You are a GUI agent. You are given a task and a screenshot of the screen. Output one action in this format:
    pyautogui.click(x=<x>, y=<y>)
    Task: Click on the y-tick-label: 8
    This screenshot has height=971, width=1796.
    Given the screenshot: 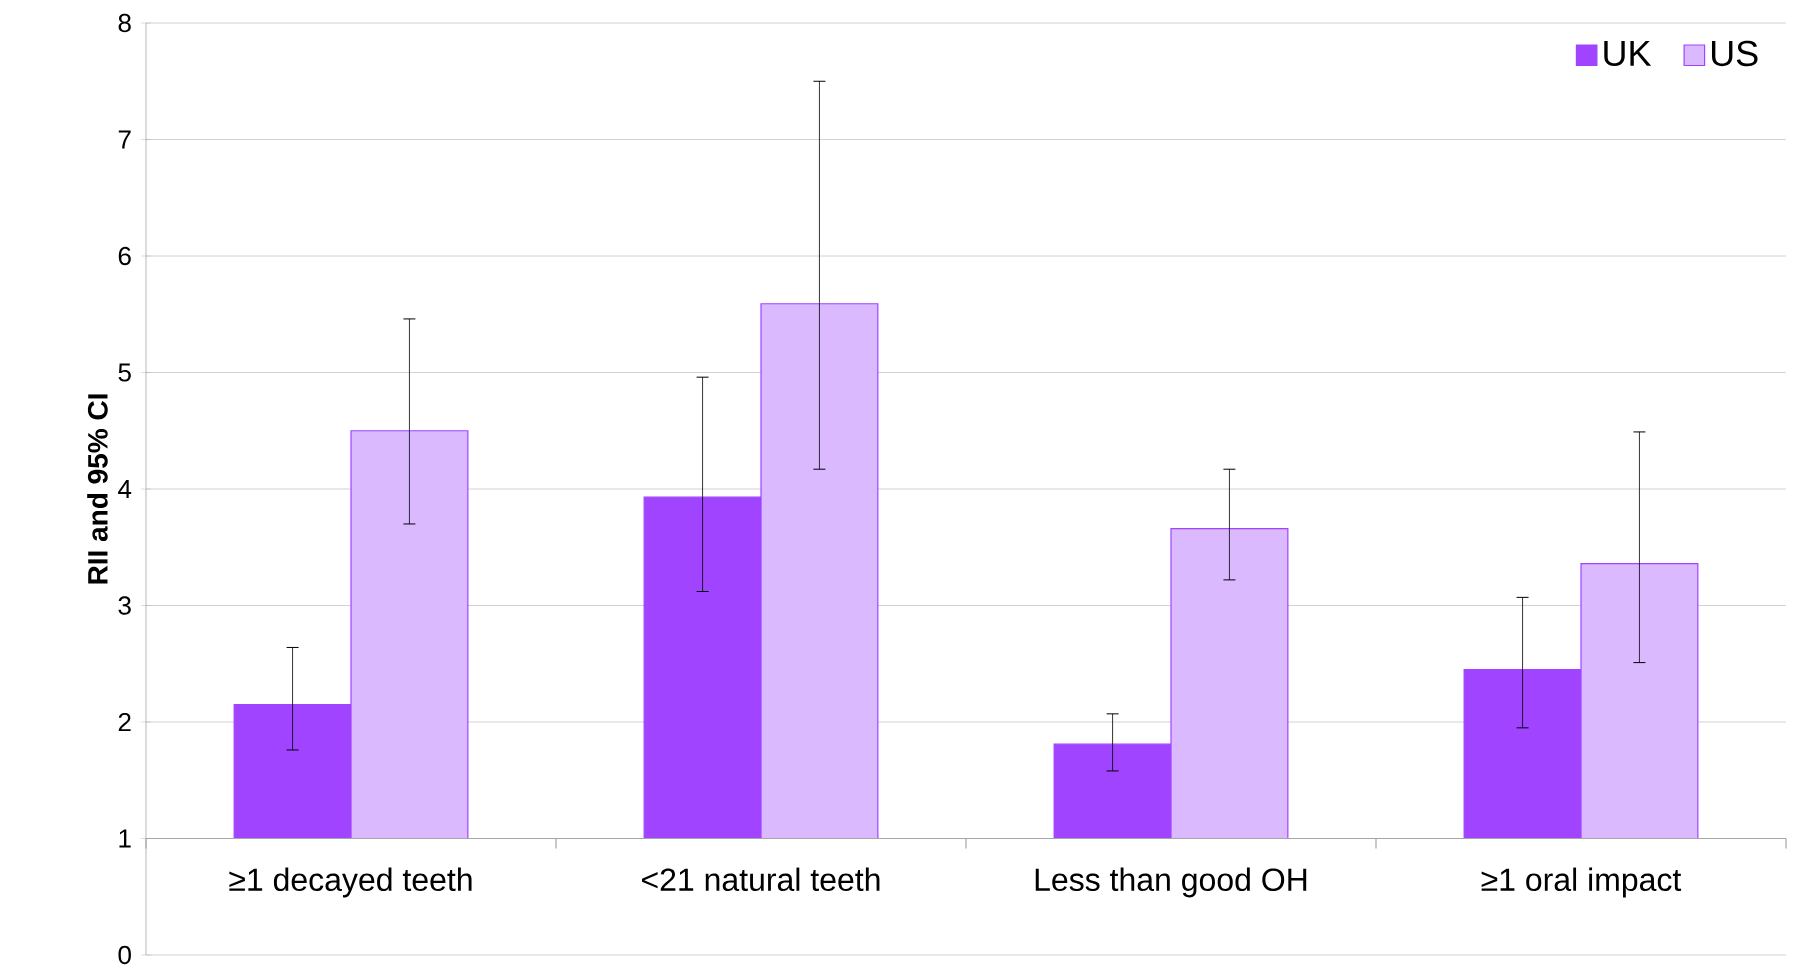 What is the action you would take?
    pyautogui.click(x=124, y=23)
    